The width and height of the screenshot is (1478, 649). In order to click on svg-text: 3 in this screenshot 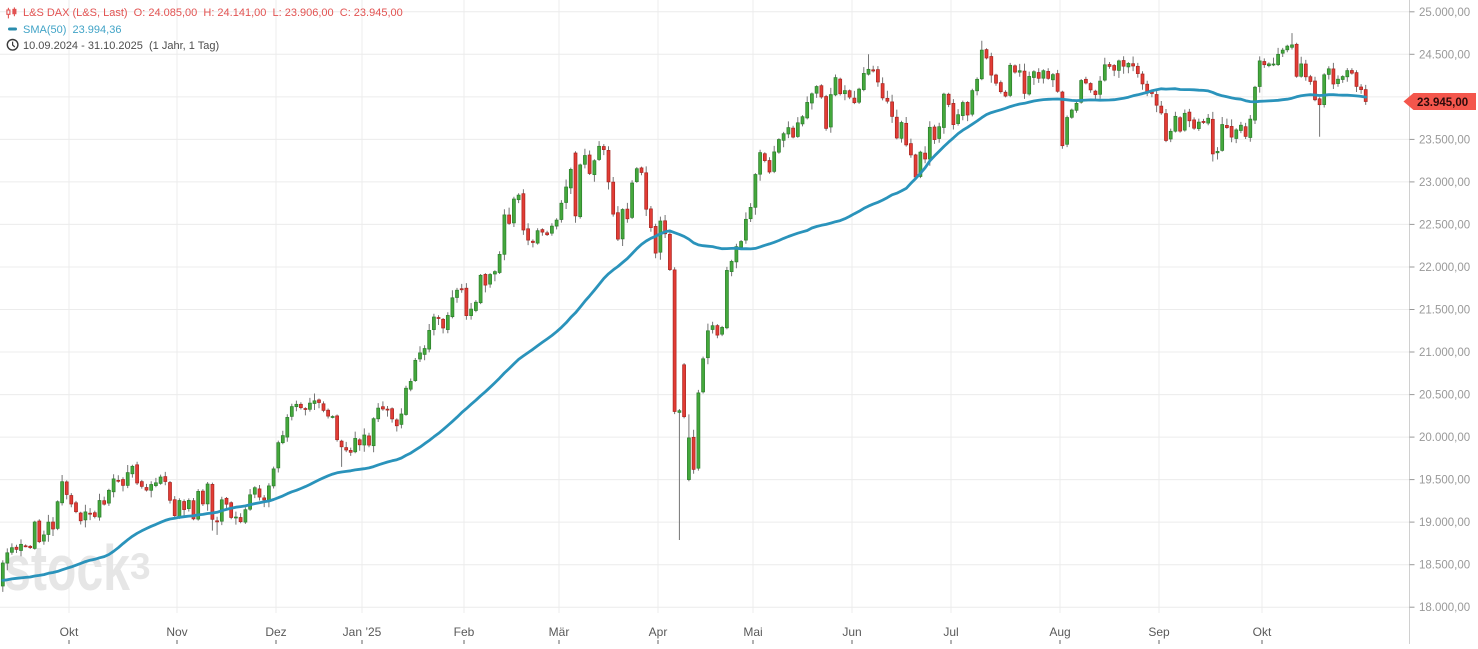, I will do `click(140, 566)`.